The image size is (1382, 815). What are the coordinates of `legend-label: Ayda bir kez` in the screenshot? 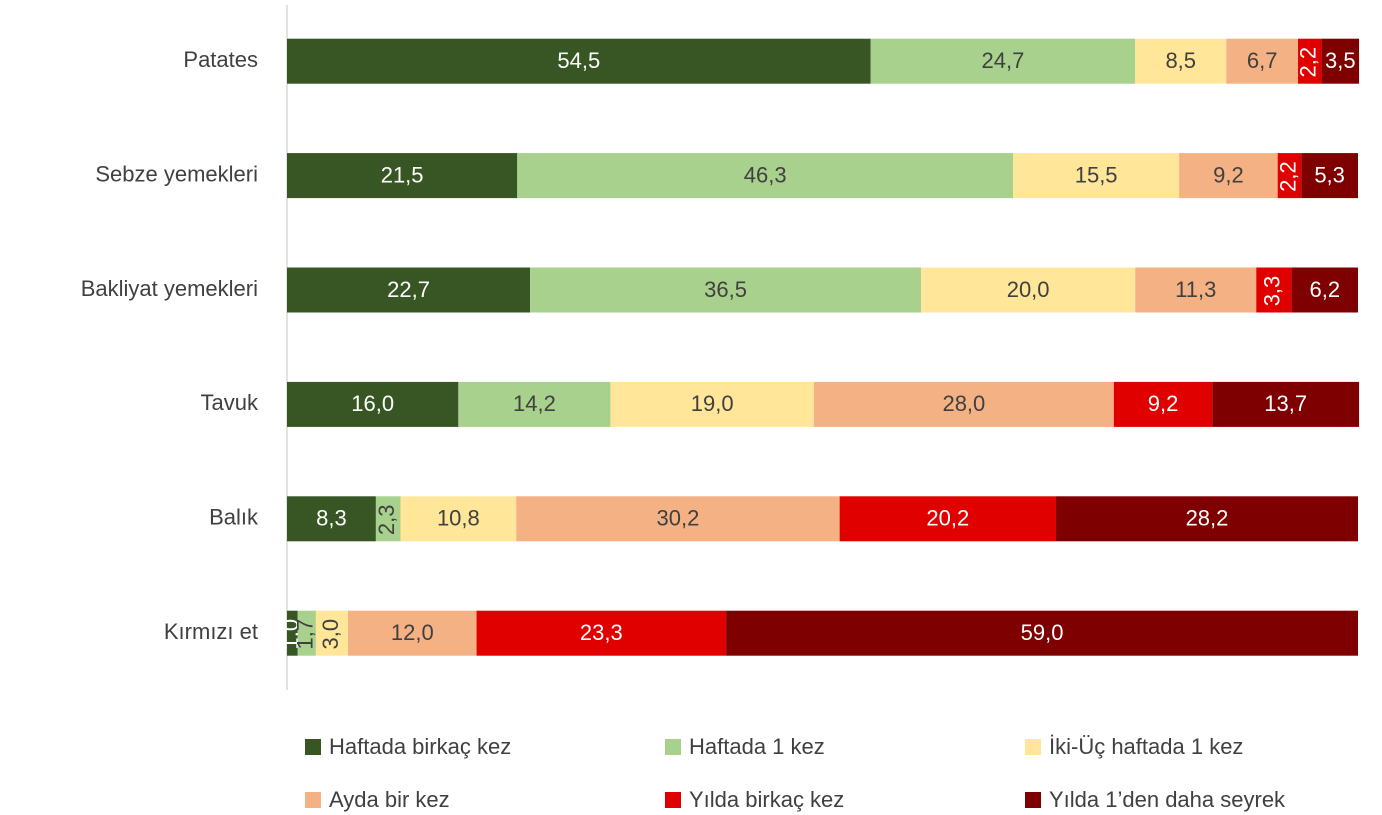 It's located at (389, 799).